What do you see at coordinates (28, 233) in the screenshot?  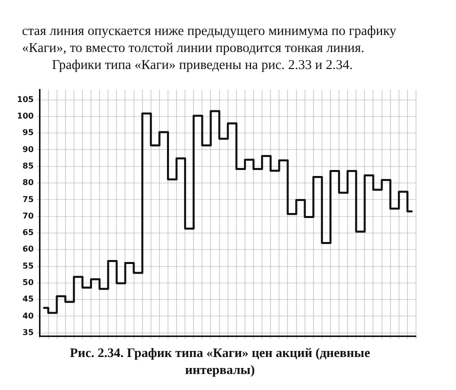 I see `y-tick-label: 65` at bounding box center [28, 233].